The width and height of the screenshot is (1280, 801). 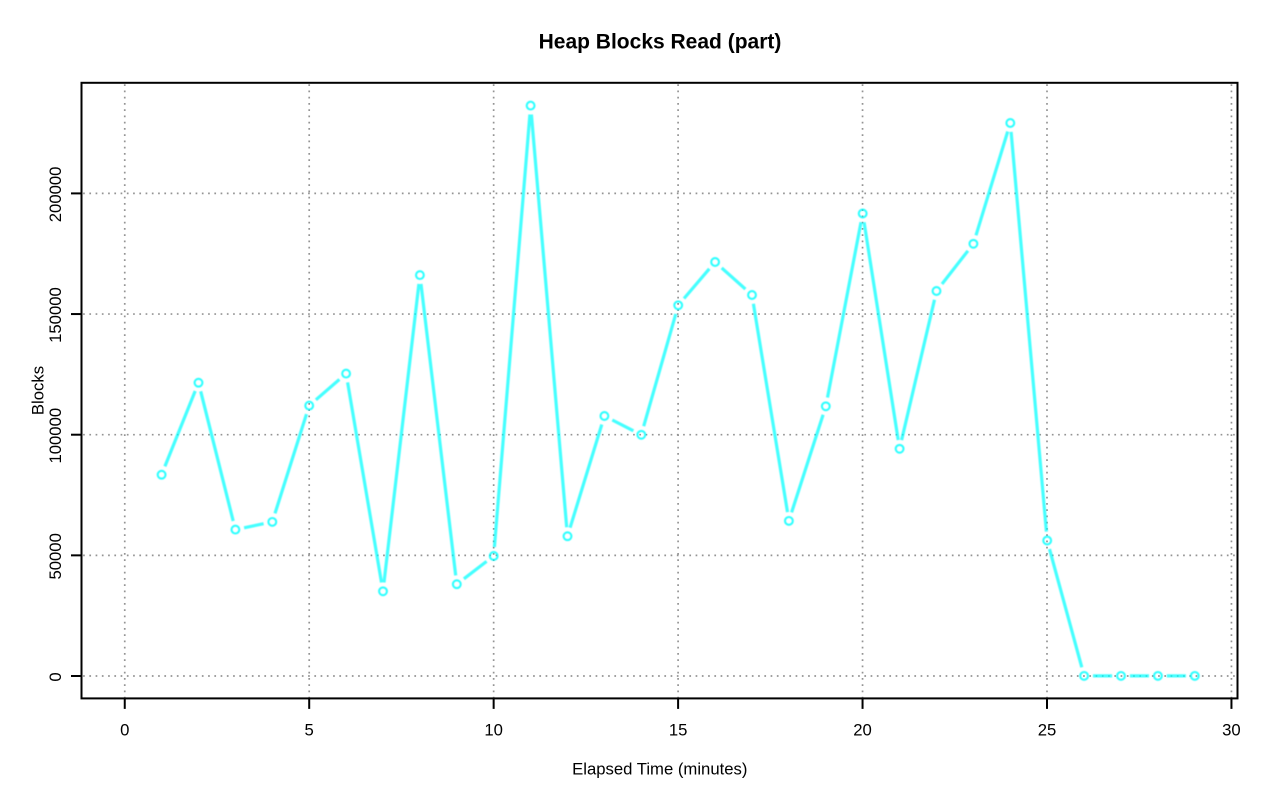 What do you see at coordinates (55, 556) in the screenshot?
I see `svg-text: 50000` at bounding box center [55, 556].